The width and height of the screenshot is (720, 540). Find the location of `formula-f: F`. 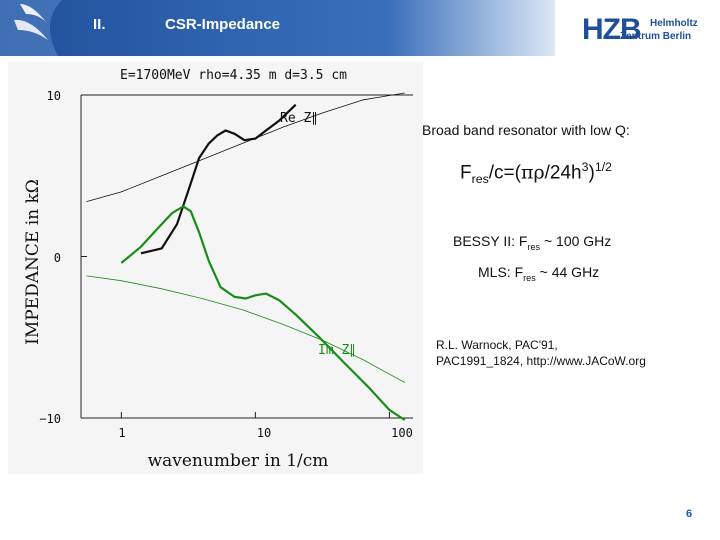

formula-f: F is located at coordinates (466, 173).